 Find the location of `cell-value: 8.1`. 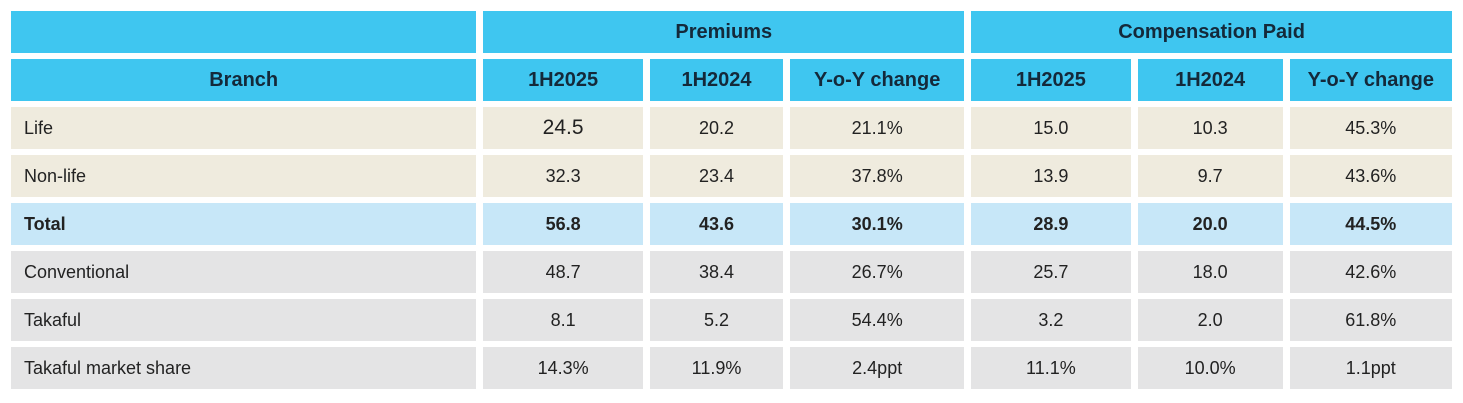

cell-value: 8.1 is located at coordinates (563, 320).